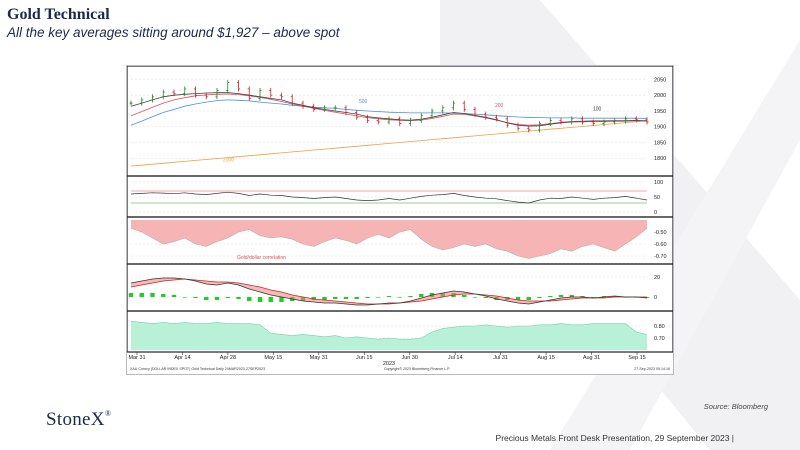 This screenshot has width=800, height=450. I want to click on x-tick-label: Jul 31, so click(500, 358).